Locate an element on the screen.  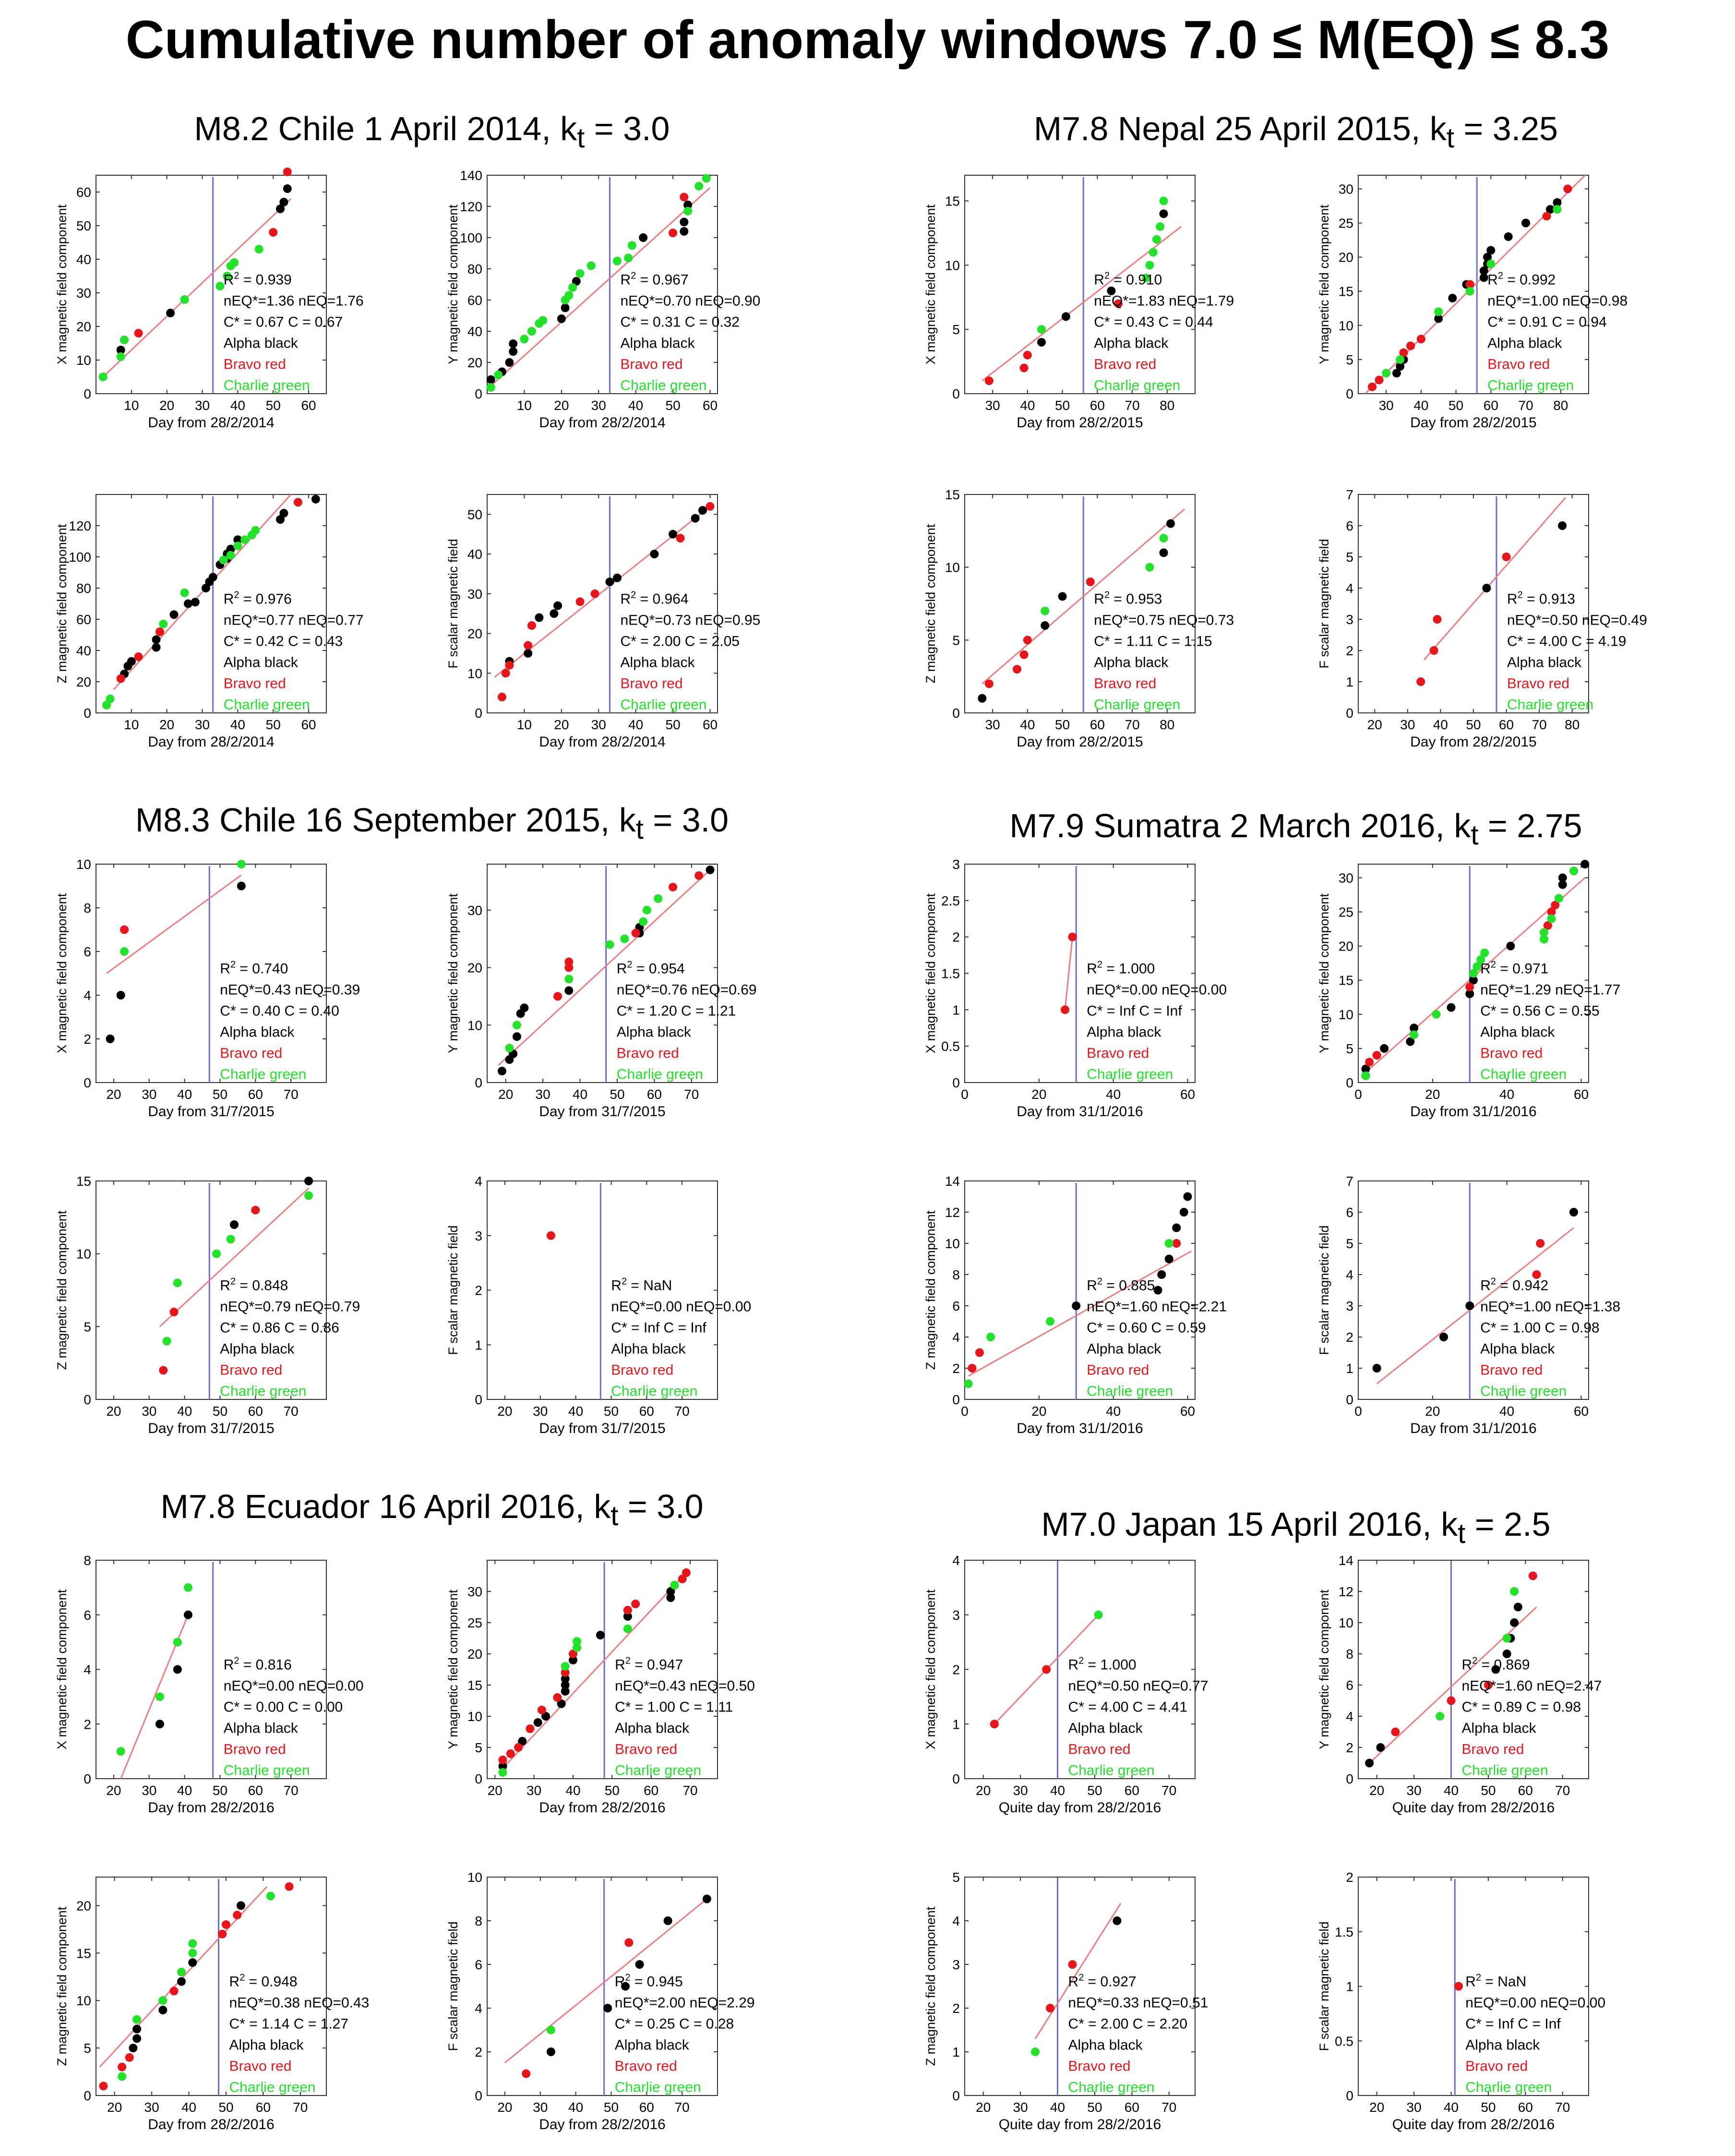
event-title-text: M7.0 Japan 15 April 2016, k is located at coordinates (1249, 1524).